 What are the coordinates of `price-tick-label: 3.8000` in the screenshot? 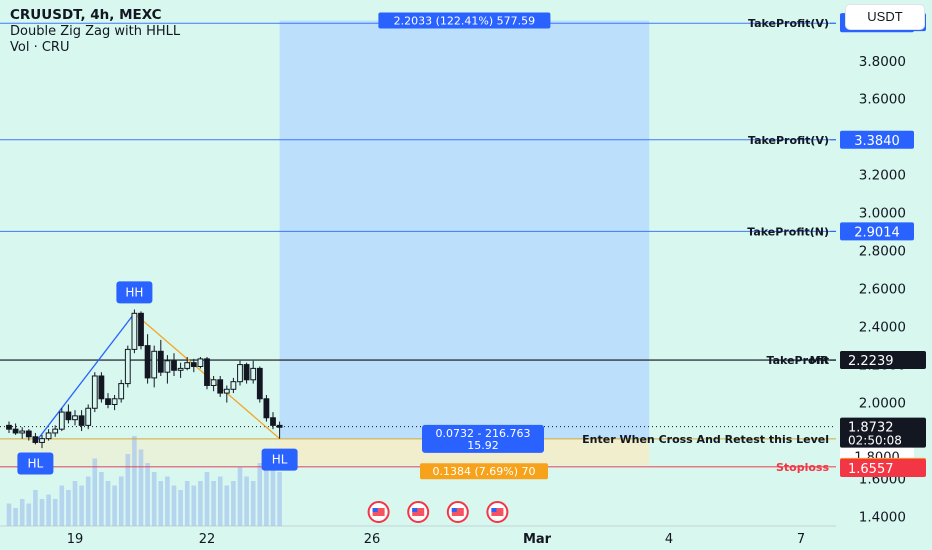 It's located at (882, 62).